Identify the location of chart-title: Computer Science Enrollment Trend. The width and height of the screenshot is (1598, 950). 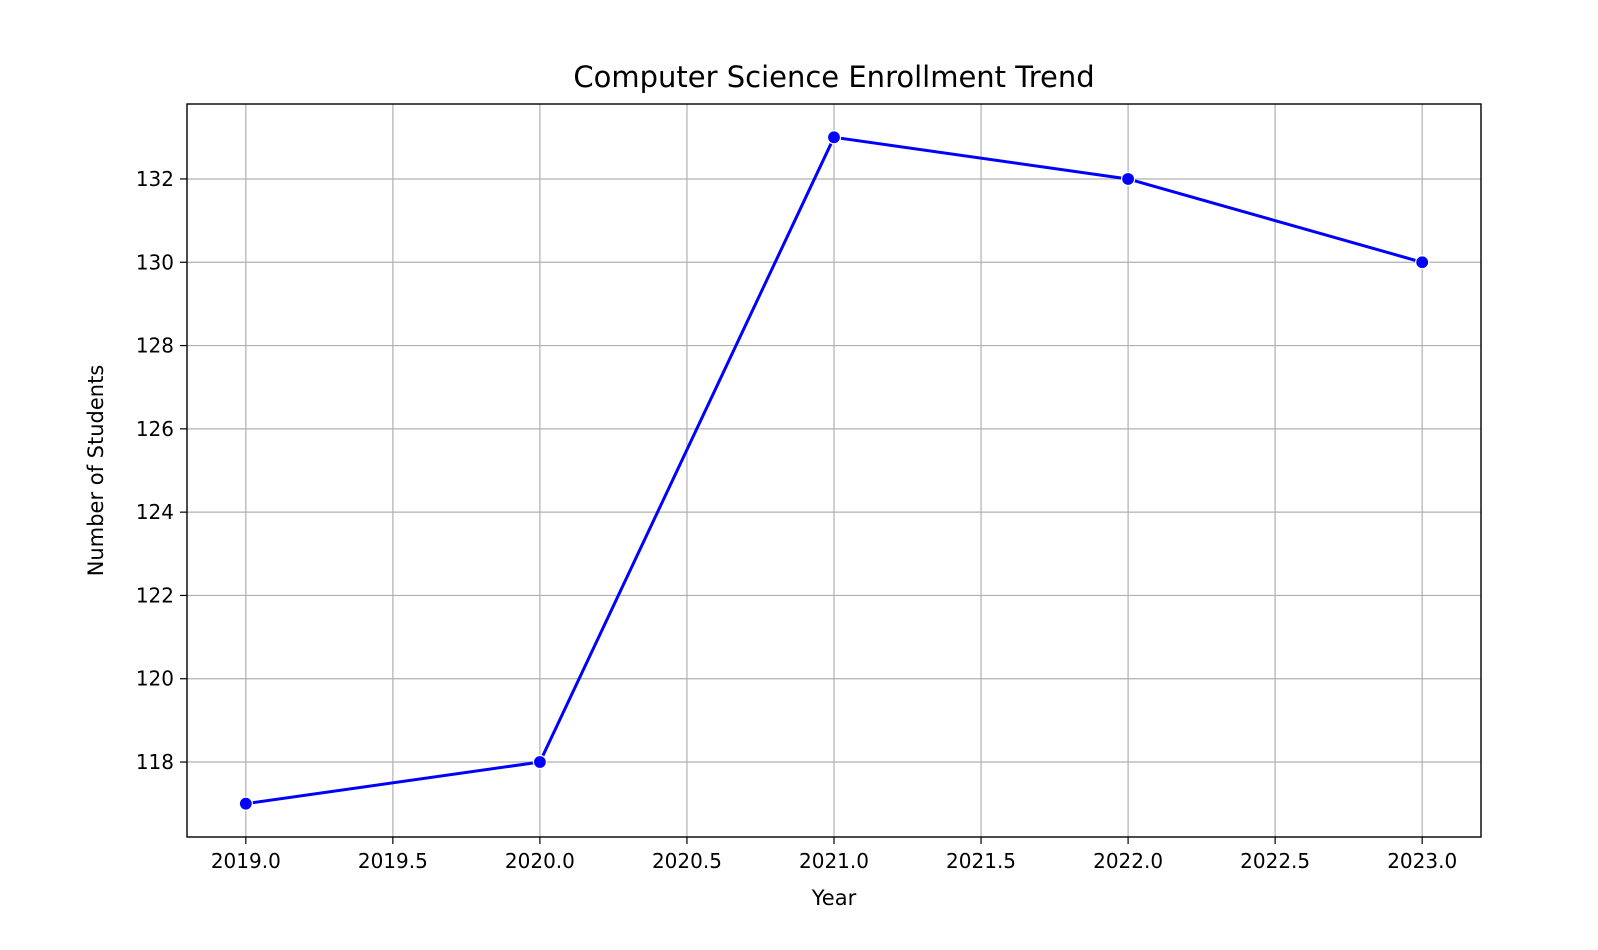
(833, 77).